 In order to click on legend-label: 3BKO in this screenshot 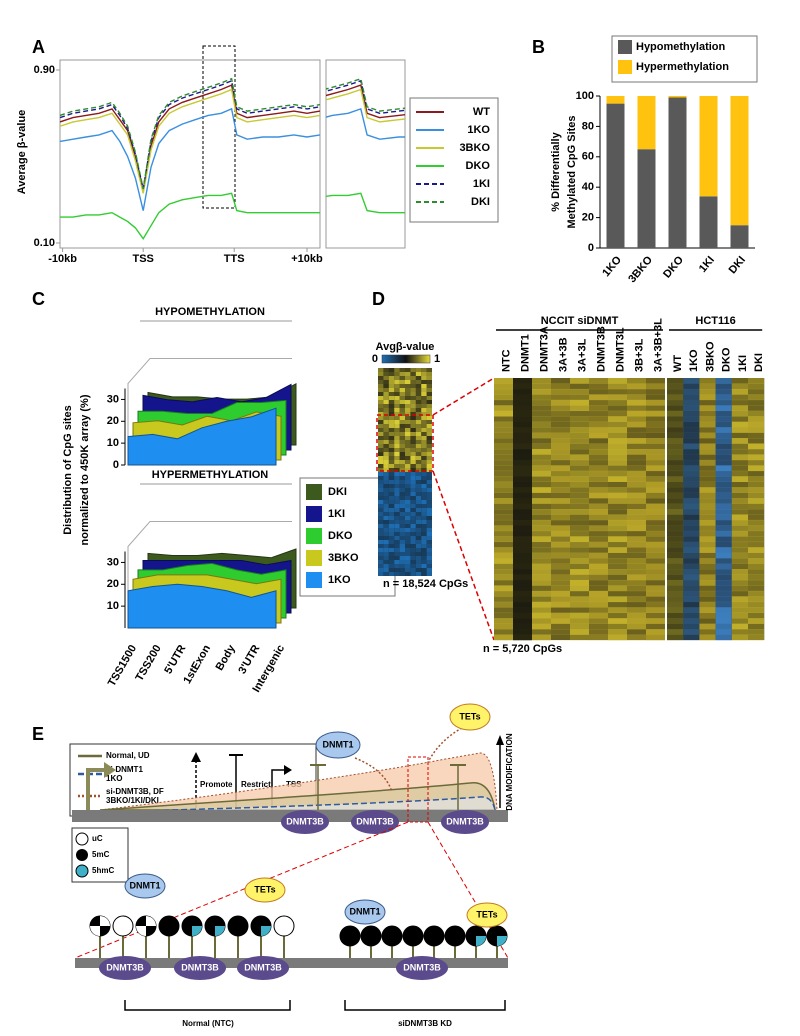, I will do `click(343, 558)`.